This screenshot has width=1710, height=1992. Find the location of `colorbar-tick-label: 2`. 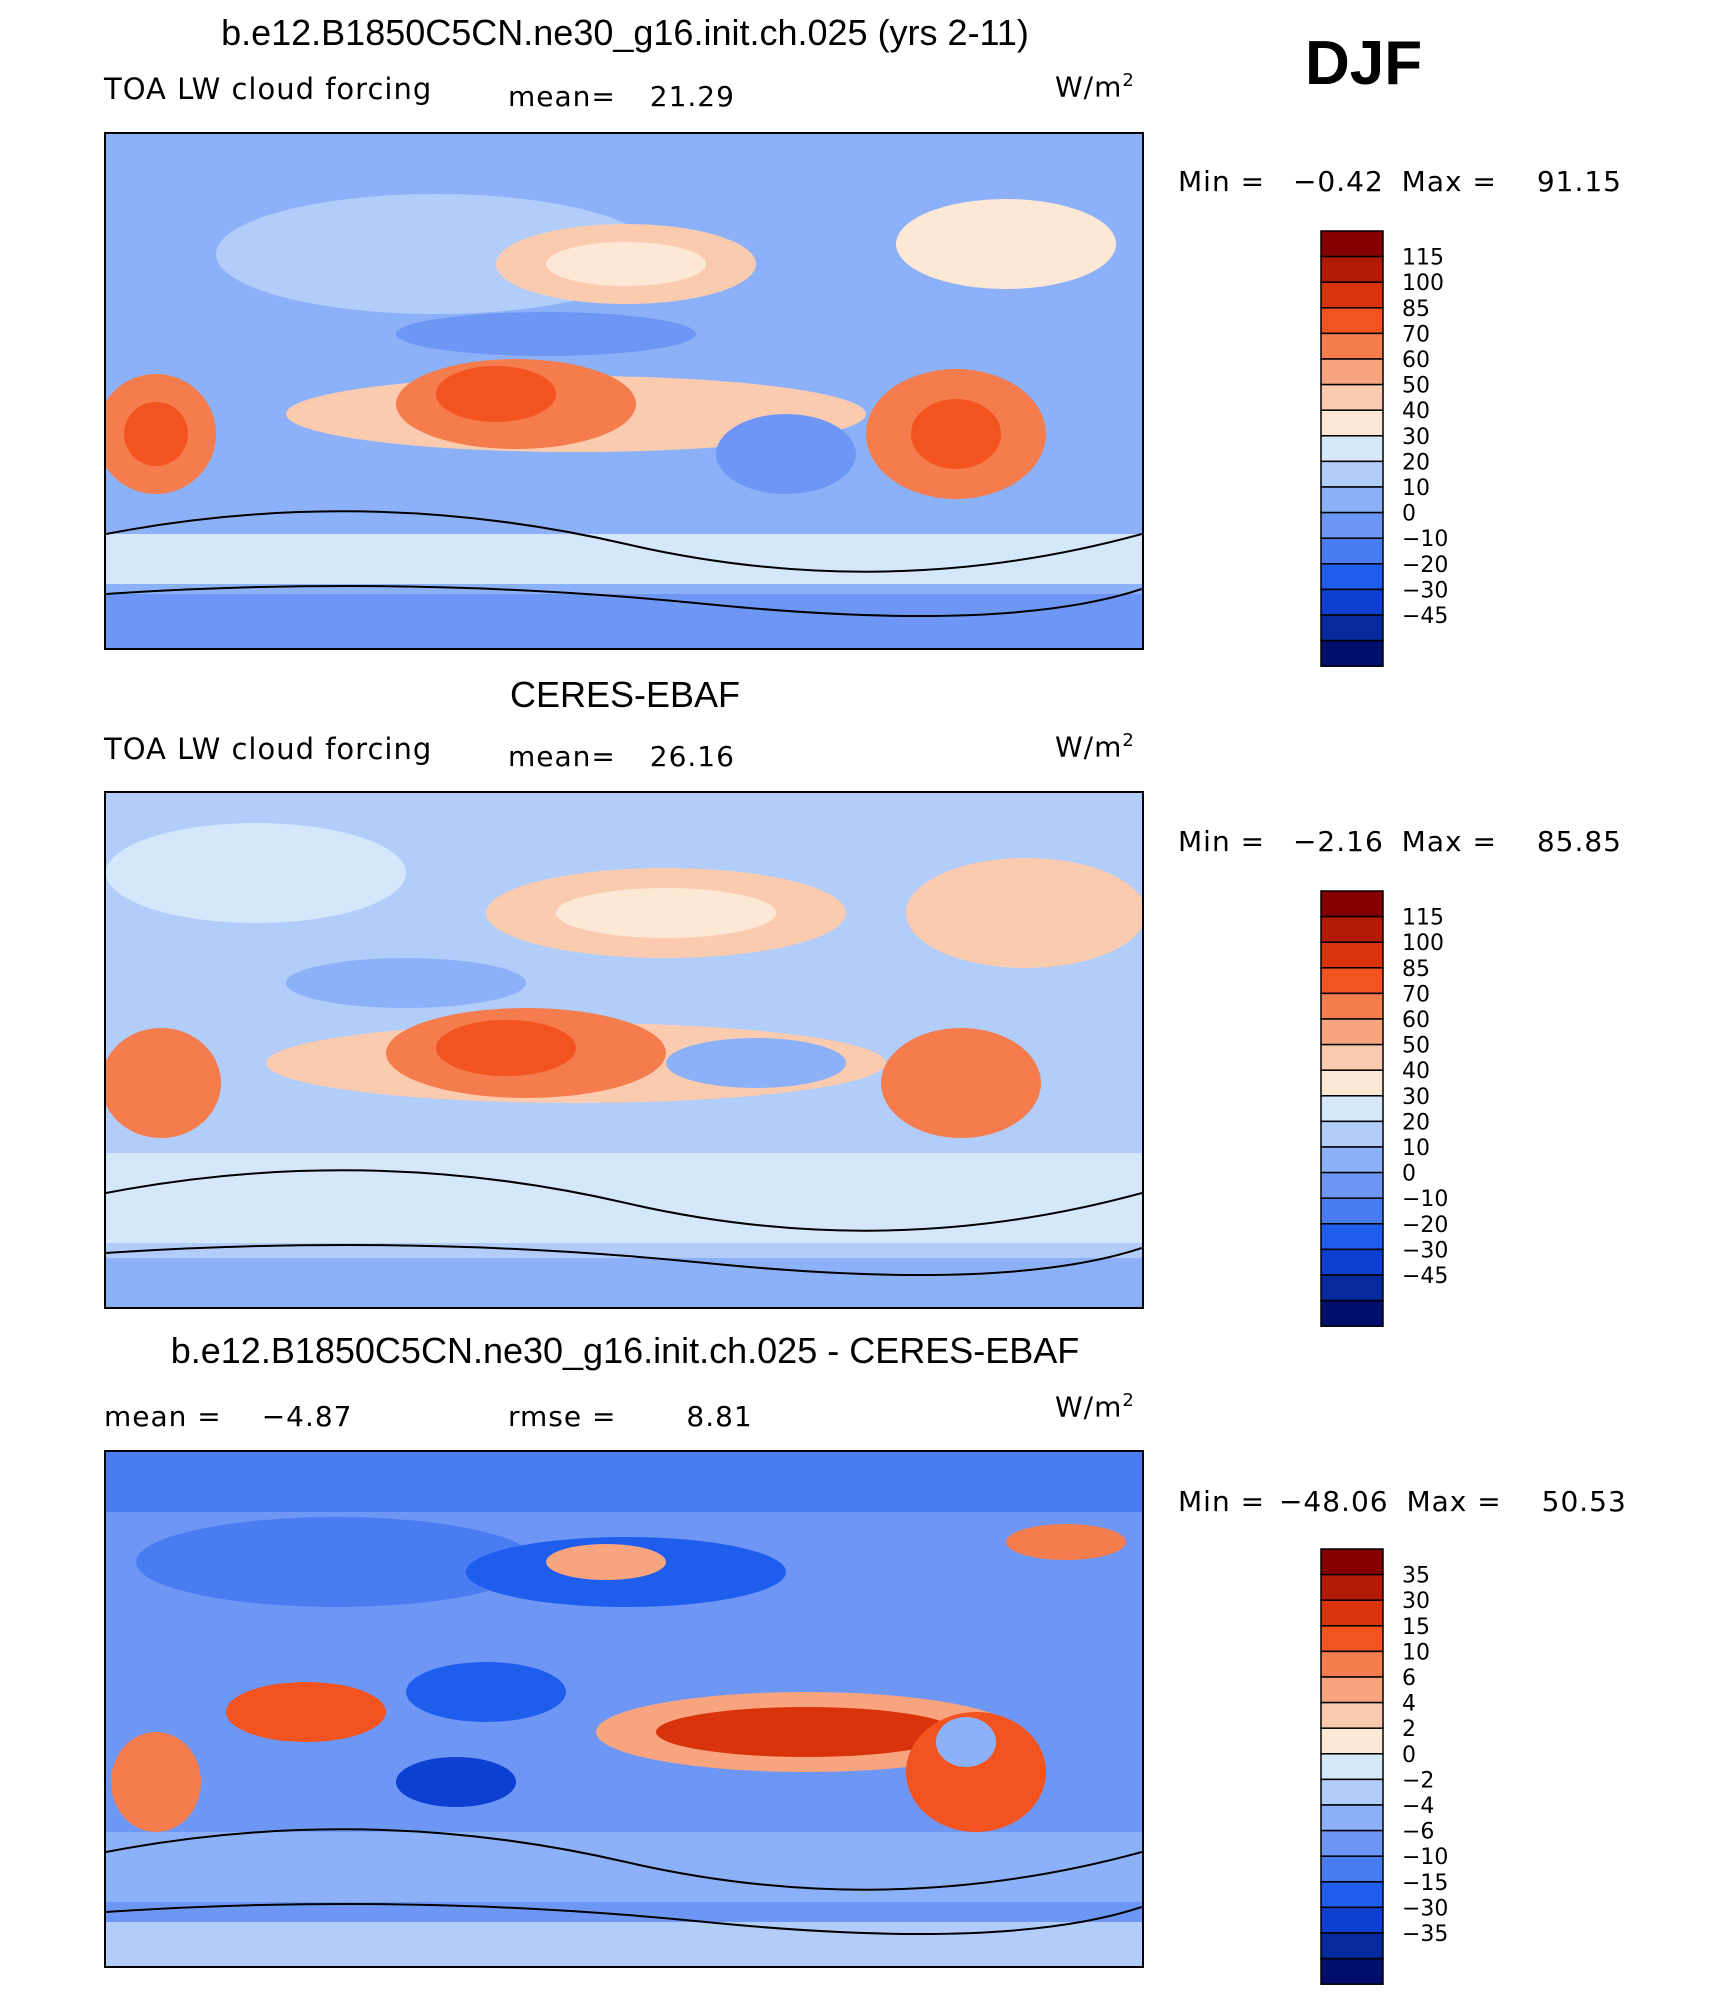

colorbar-tick-label: 2 is located at coordinates (1409, 1729).